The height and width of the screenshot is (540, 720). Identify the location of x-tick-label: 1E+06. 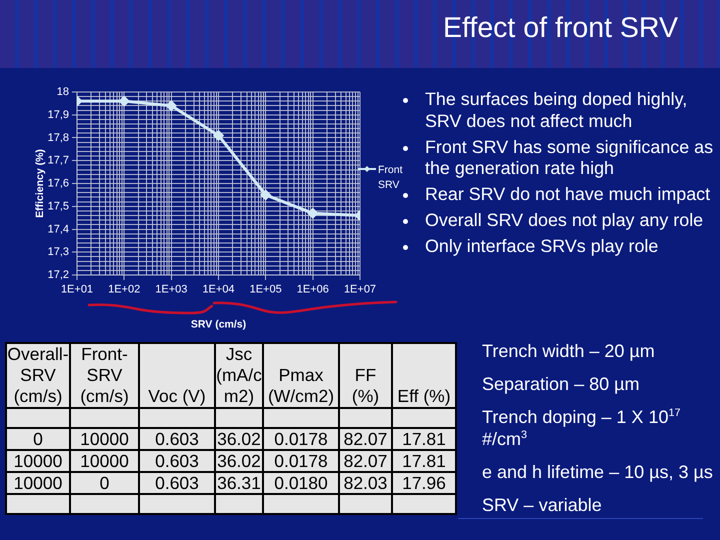
(312, 290).